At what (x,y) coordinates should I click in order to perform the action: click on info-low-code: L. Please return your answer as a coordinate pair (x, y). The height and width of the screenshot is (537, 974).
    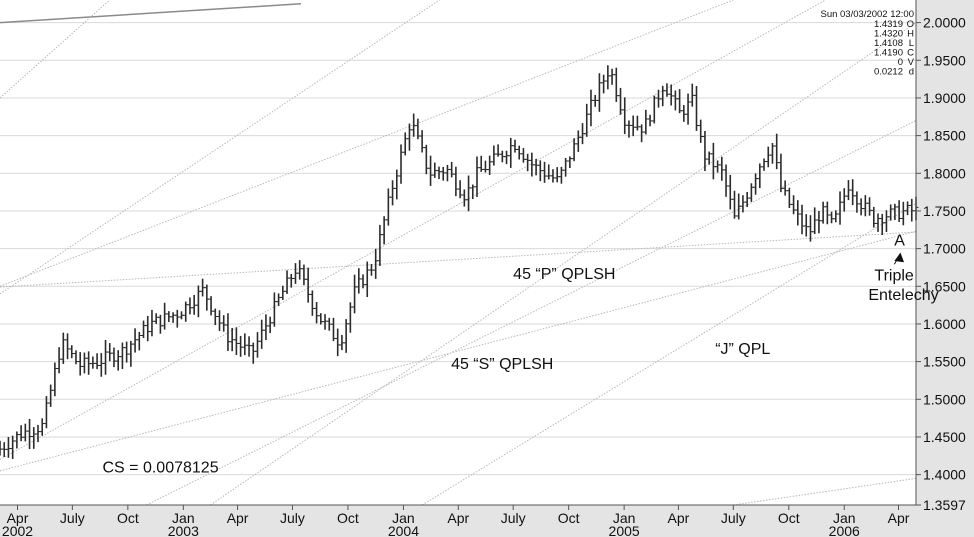
    Looking at the image, I should click on (911, 43).